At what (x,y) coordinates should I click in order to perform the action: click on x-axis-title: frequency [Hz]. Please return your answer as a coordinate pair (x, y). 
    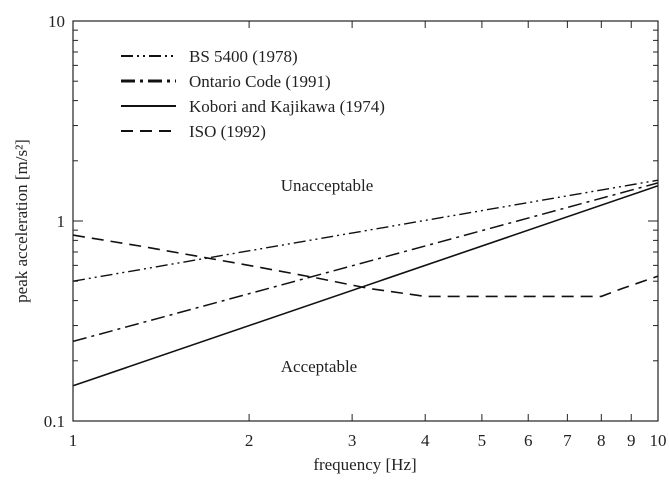
    Looking at the image, I should click on (364, 464).